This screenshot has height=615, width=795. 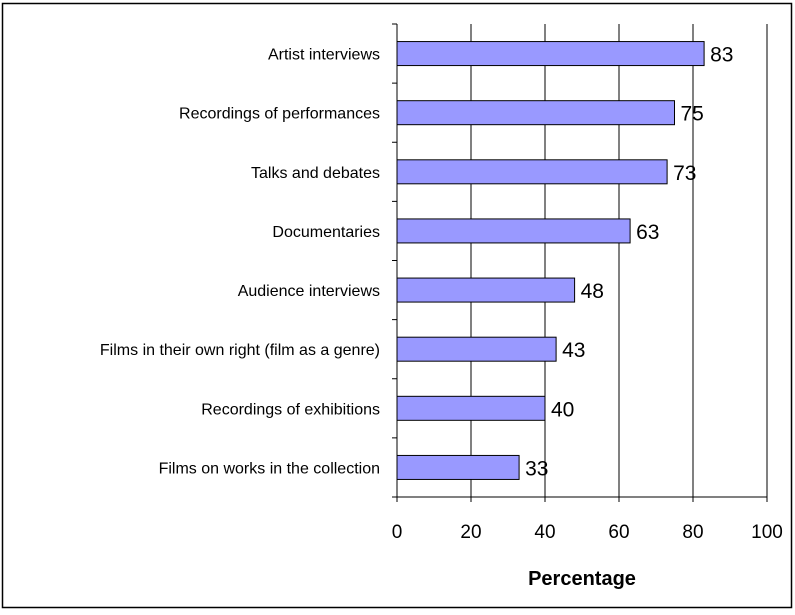 What do you see at coordinates (767, 532) in the screenshot?
I see `x-tick-label: 100` at bounding box center [767, 532].